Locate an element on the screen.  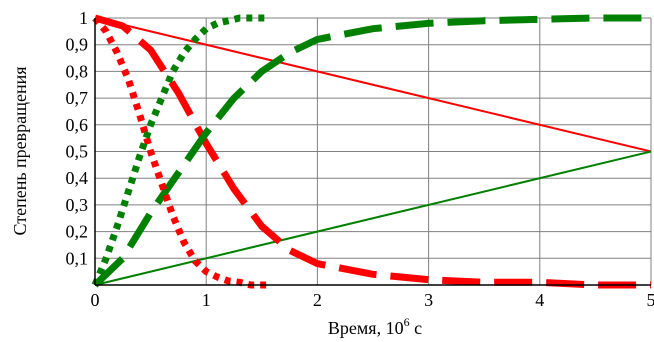
x-tick-label: 0 is located at coordinates (95, 300).